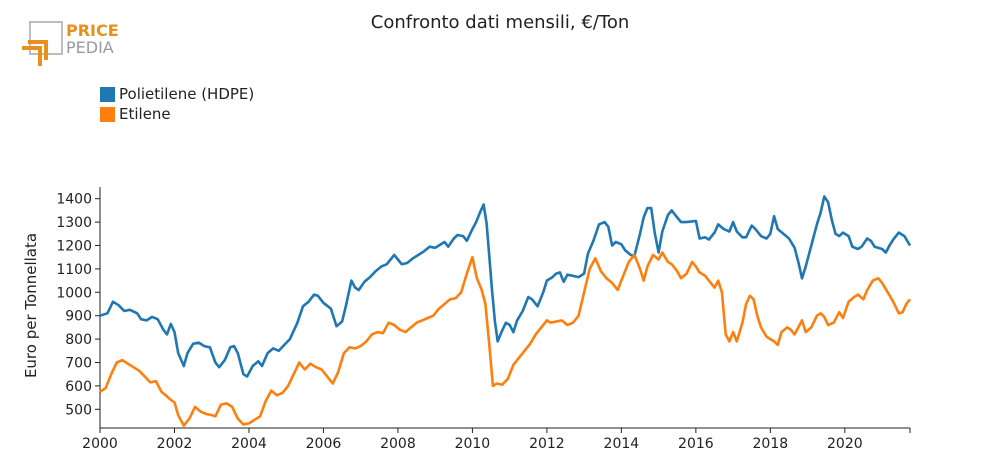 This screenshot has height=475, width=1000. I want to click on y-tick-label: 500, so click(78, 410).